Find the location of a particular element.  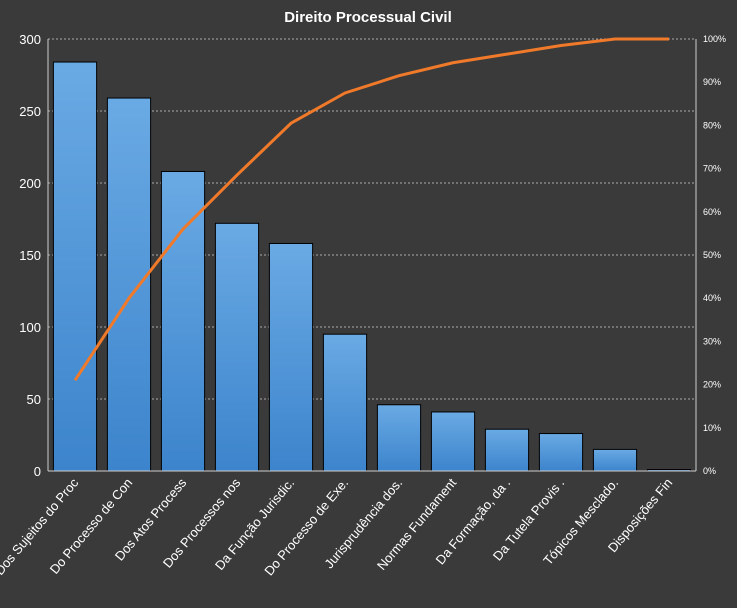

y2-tick-label: 90% is located at coordinates (712, 82).